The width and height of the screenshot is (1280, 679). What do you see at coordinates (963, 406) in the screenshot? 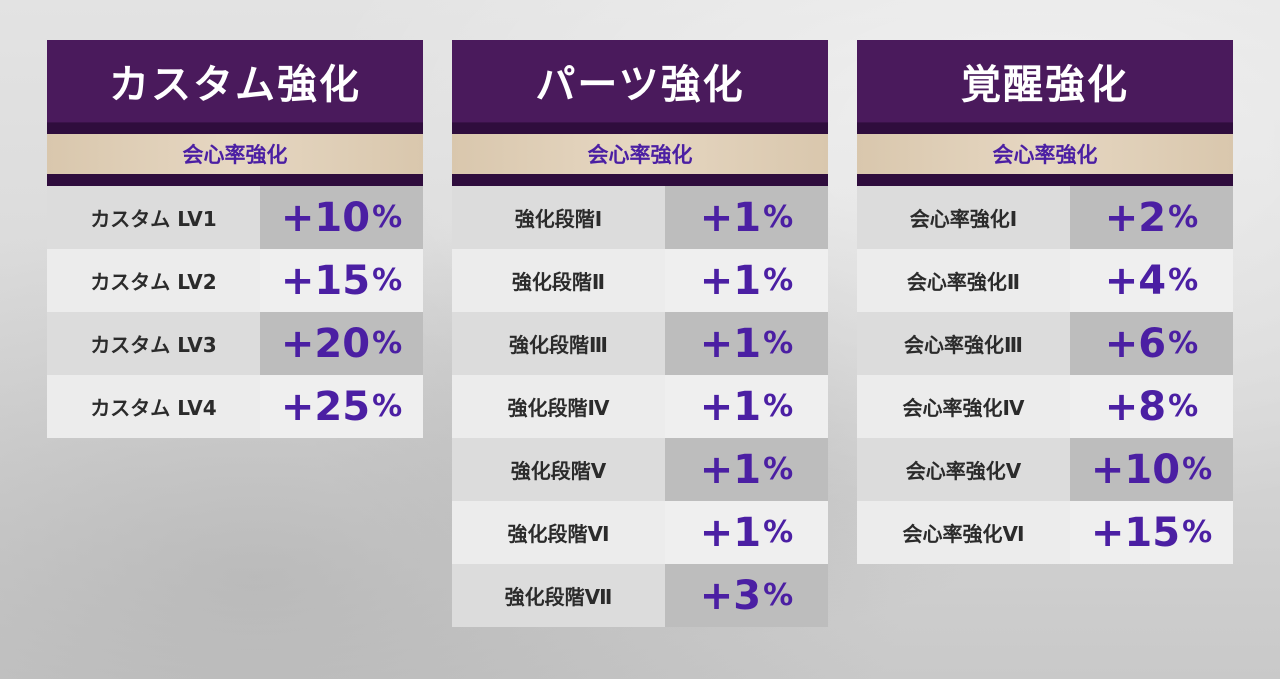
I see `row-label: 会心率強化Ⅳ` at bounding box center [963, 406].